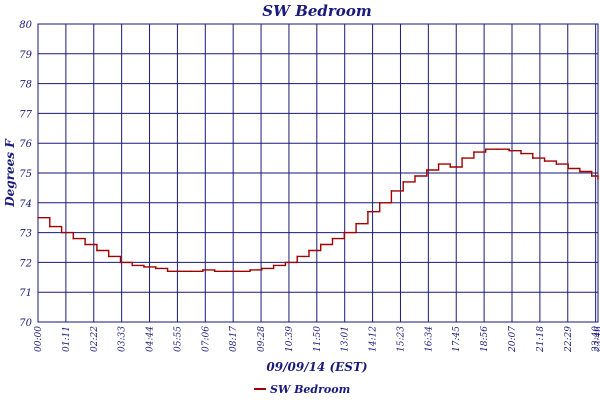 This screenshot has width=600, height=400. What do you see at coordinates (206, 339) in the screenshot?
I see `x-tick-label: 07:06` at bounding box center [206, 339].